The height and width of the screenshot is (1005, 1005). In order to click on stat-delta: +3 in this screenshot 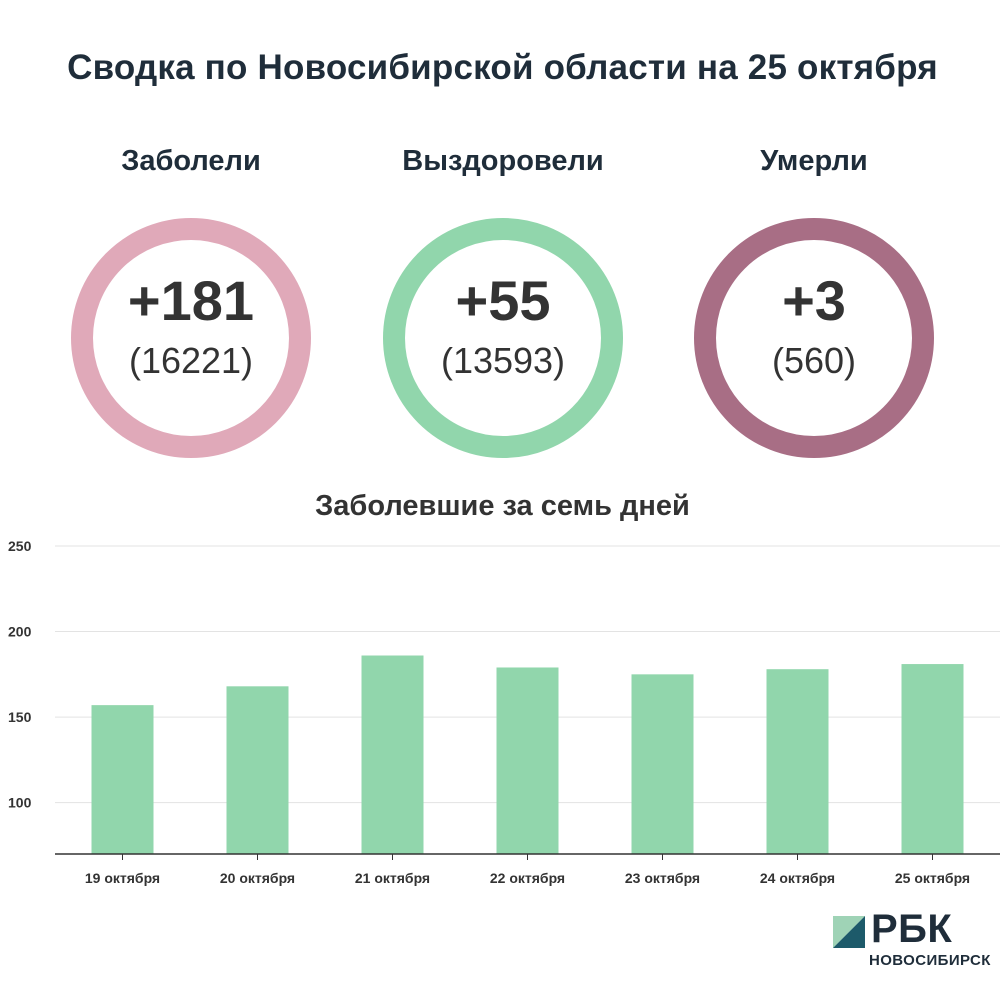, I will do `click(814, 300)`.